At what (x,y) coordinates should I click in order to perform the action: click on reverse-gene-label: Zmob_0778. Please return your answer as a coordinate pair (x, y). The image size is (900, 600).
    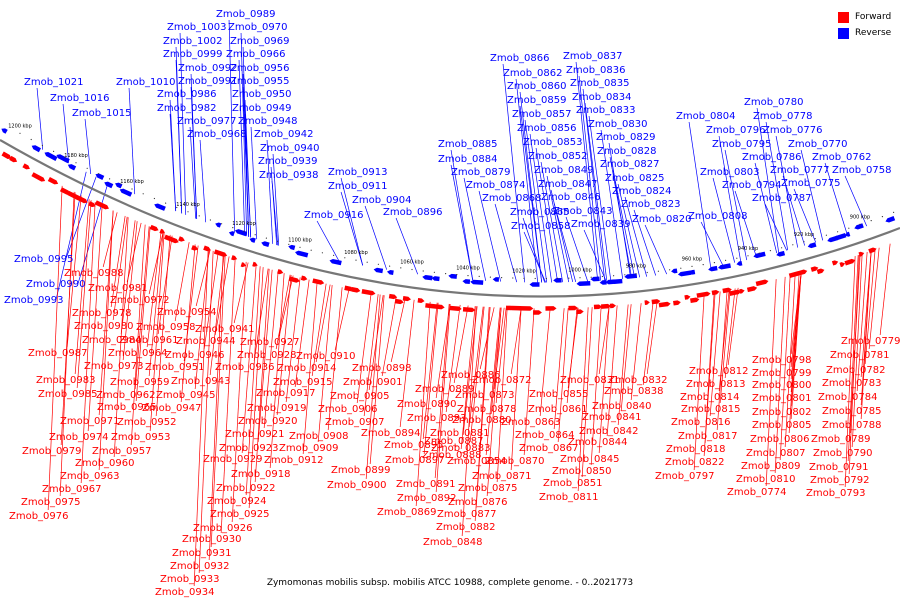
    Looking at the image, I should click on (783, 116).